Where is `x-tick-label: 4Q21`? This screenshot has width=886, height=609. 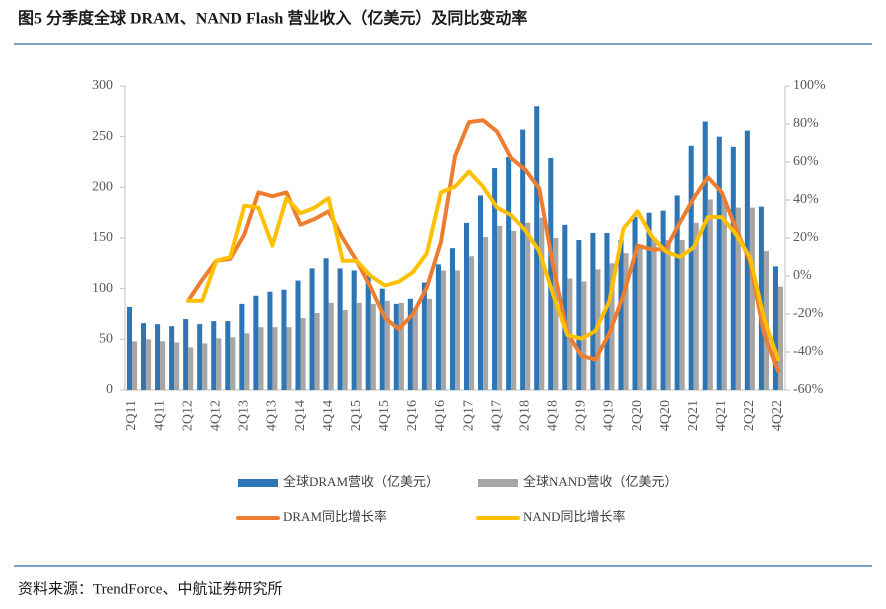
x-tick-label: 4Q21 is located at coordinates (721, 415).